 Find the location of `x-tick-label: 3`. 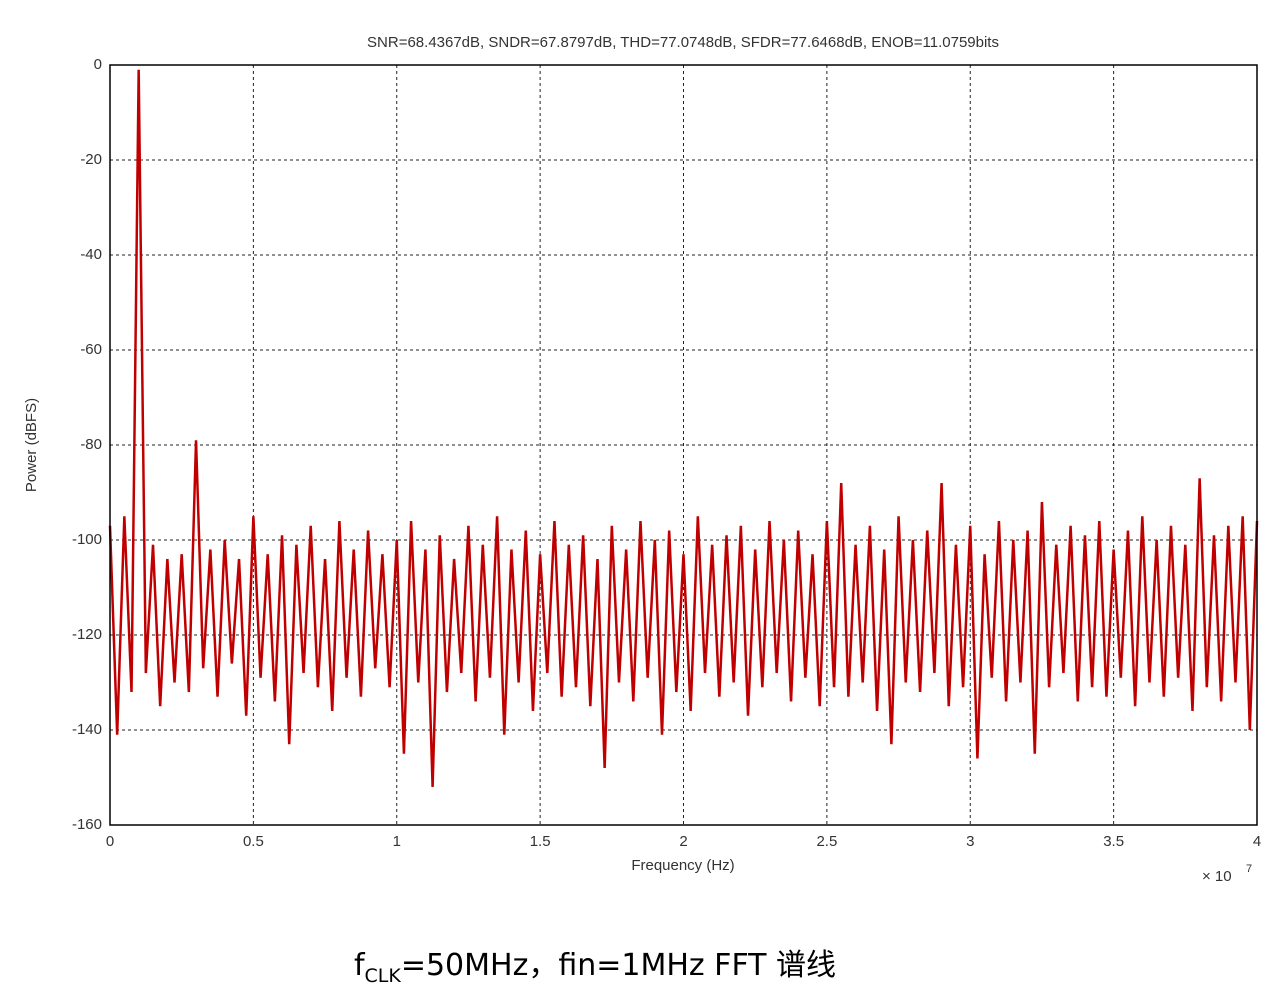

x-tick-label: 3 is located at coordinates (970, 841).